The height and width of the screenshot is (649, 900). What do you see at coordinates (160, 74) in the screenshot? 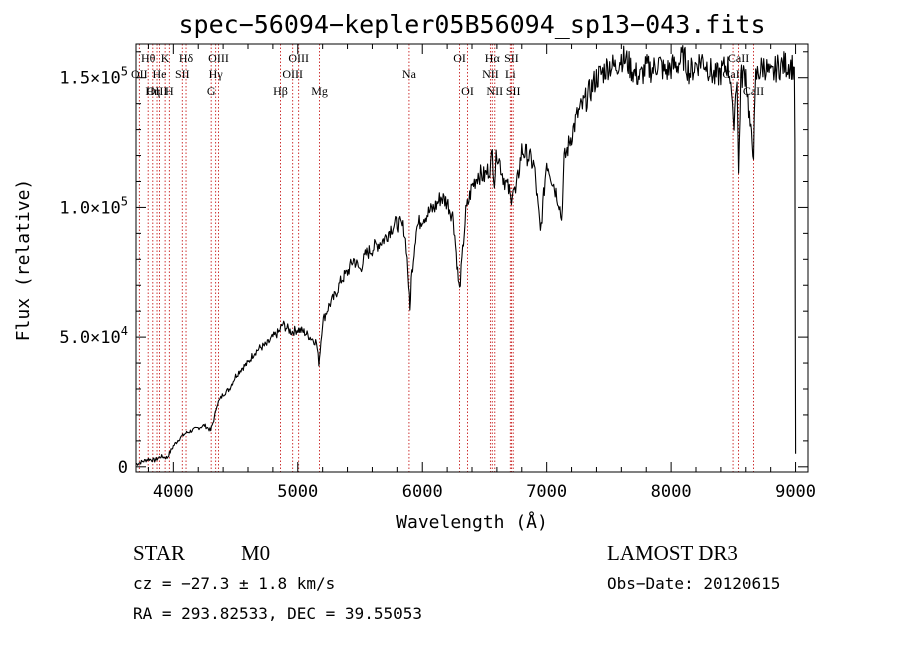
I see `line-label: He` at bounding box center [160, 74].